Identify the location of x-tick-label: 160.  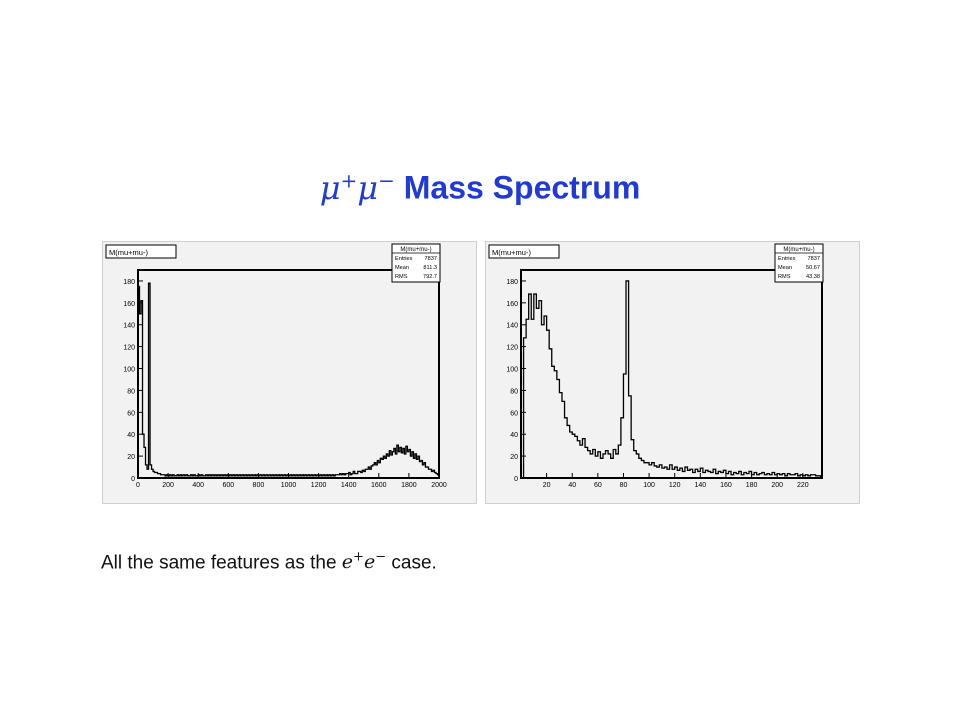
(726, 485).